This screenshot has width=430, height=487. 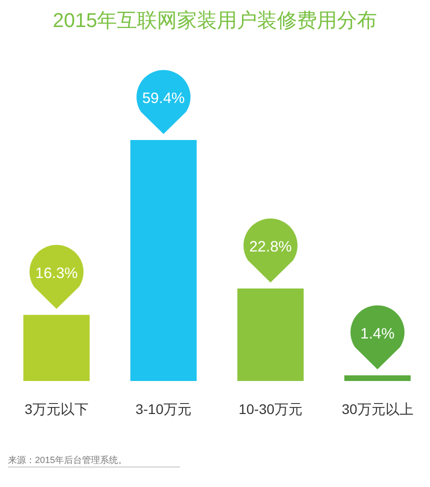 What do you see at coordinates (56, 273) in the screenshot?
I see `data-label: 16.3%` at bounding box center [56, 273].